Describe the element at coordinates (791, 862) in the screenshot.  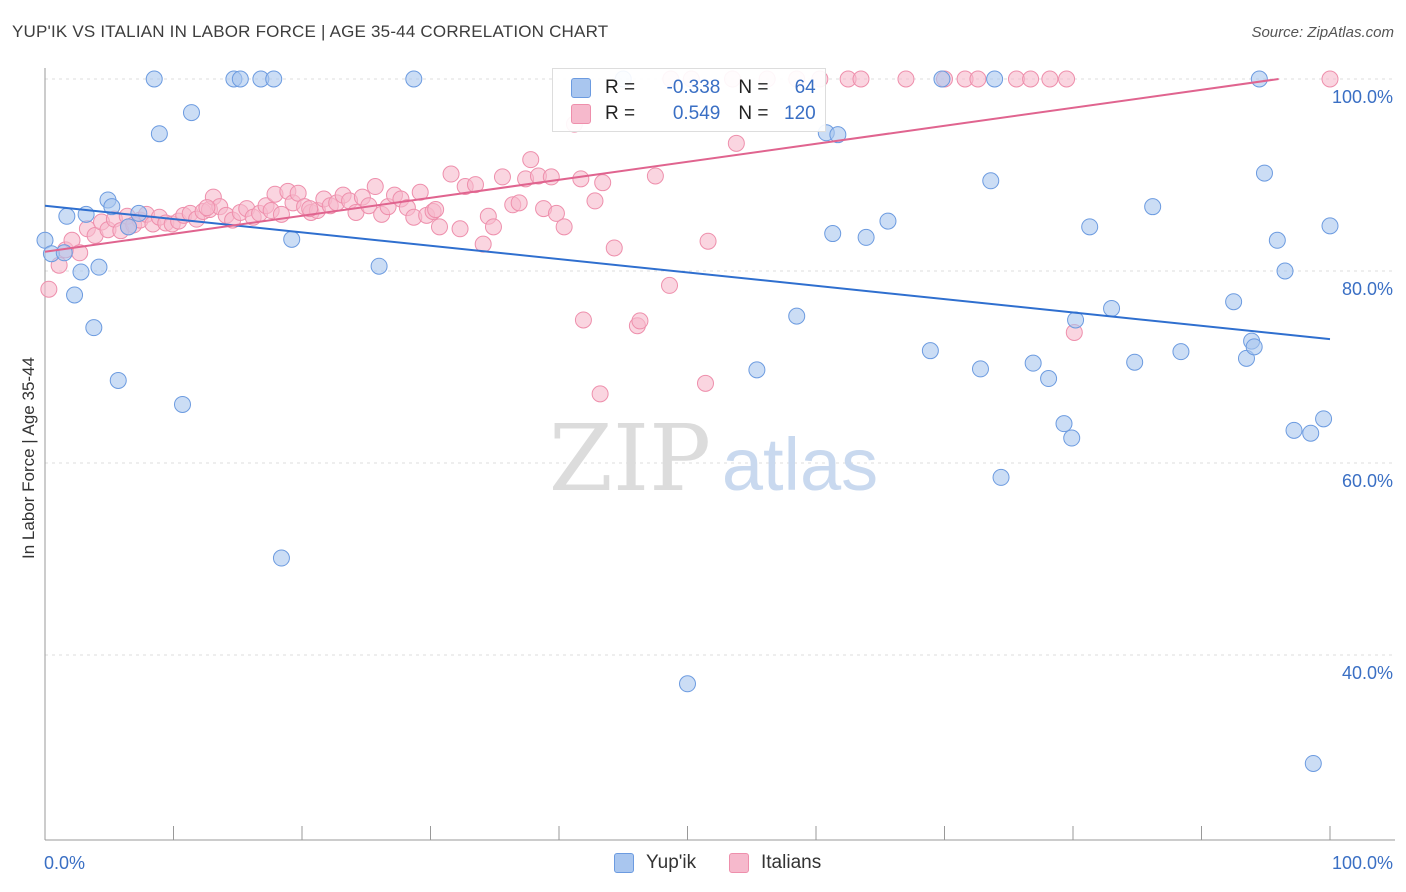
I see `legend-label-italians: Italians` at that location.